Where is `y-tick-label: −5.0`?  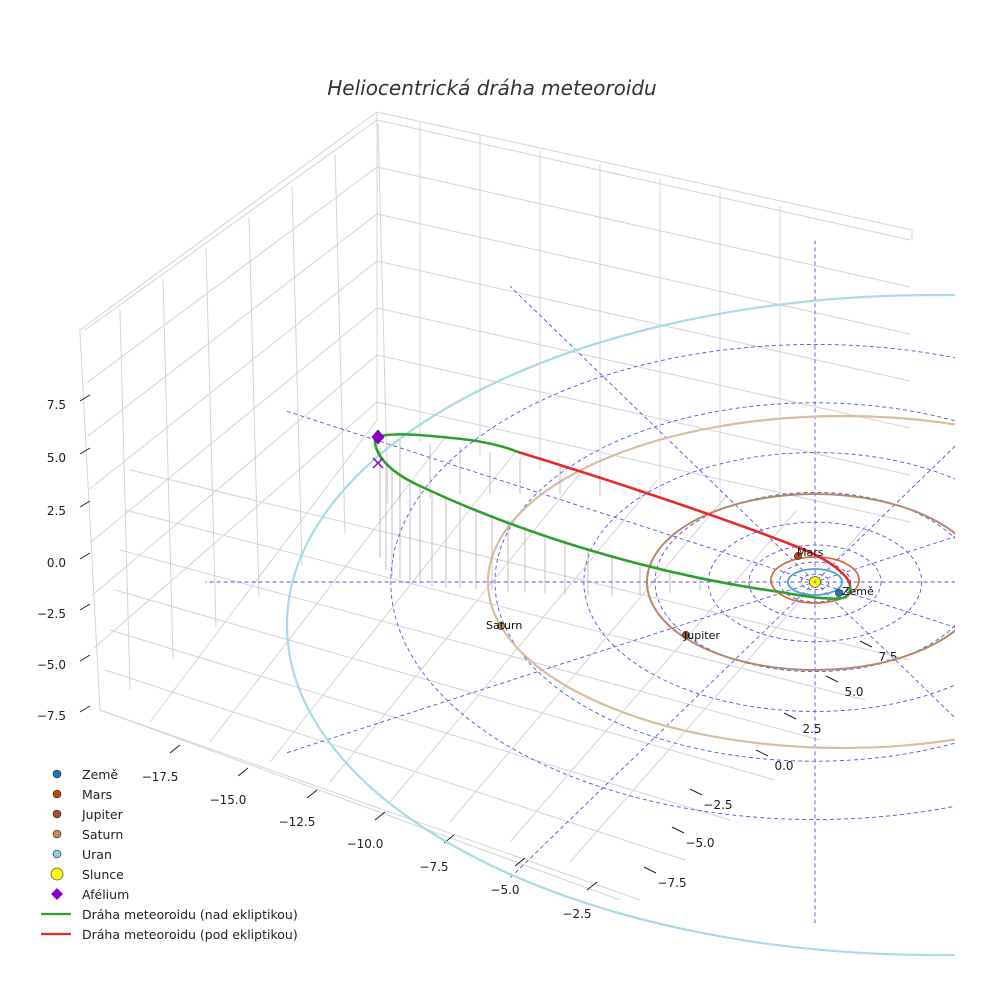 y-tick-label: −5.0 is located at coordinates (699, 843).